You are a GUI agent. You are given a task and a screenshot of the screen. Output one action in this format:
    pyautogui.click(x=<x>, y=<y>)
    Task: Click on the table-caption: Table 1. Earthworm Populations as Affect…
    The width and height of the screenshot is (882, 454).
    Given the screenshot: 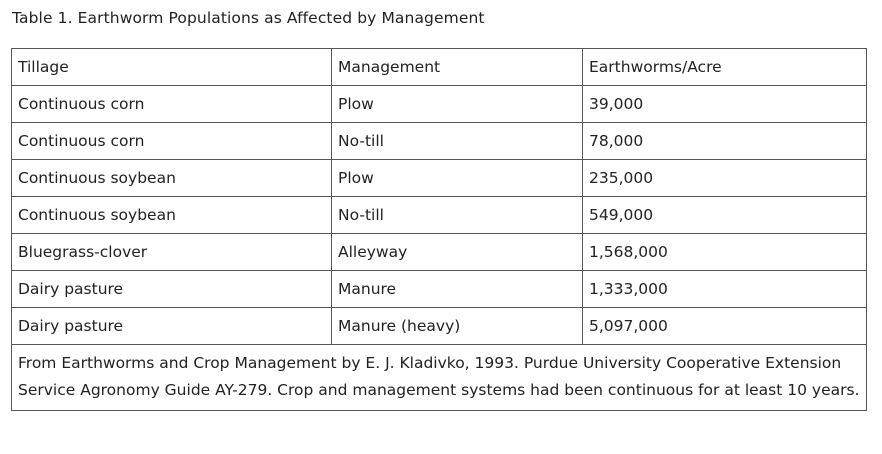 What is the action you would take?
    pyautogui.click(x=248, y=18)
    